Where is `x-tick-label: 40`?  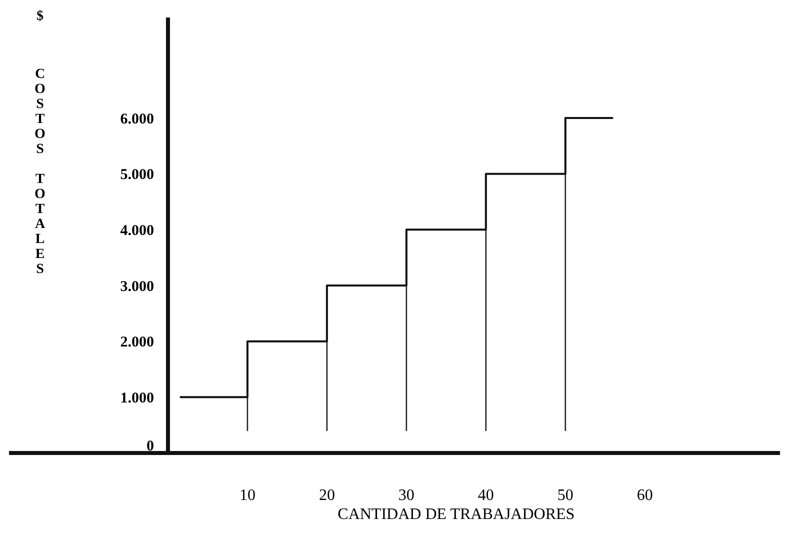
x-tick-label: 40 is located at coordinates (486, 495).